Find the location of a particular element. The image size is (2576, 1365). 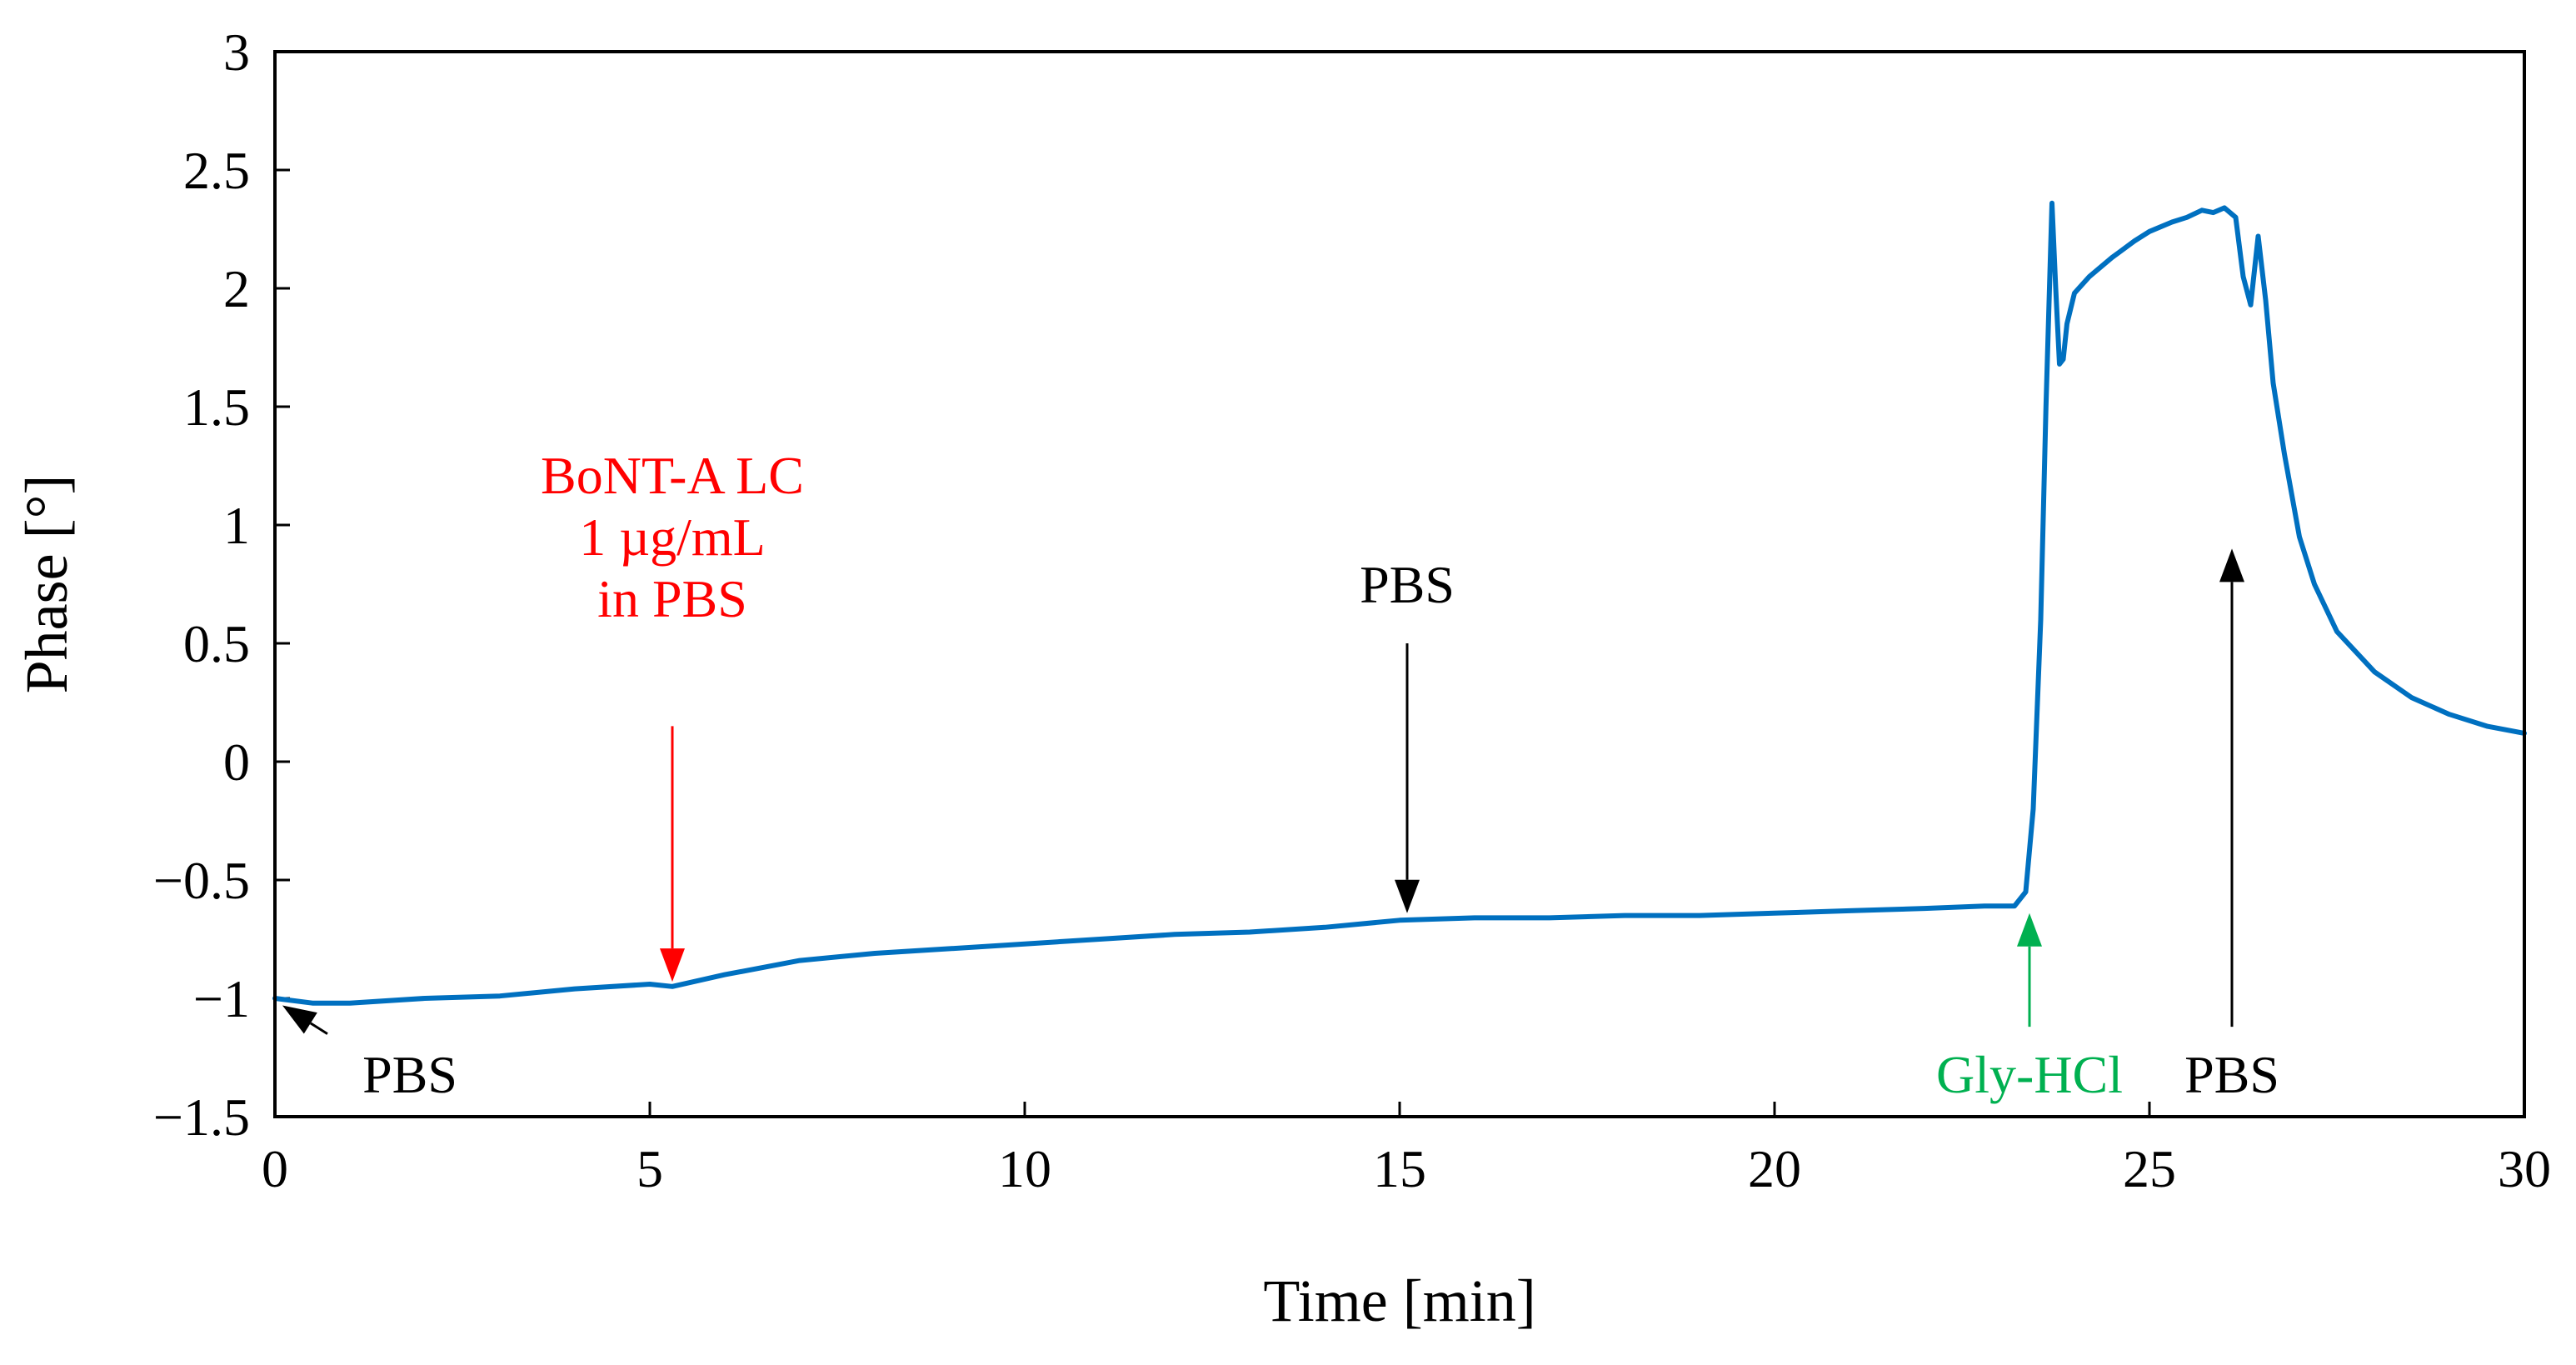

annotation-arrowhead-gly is located at coordinates (2029, 929).